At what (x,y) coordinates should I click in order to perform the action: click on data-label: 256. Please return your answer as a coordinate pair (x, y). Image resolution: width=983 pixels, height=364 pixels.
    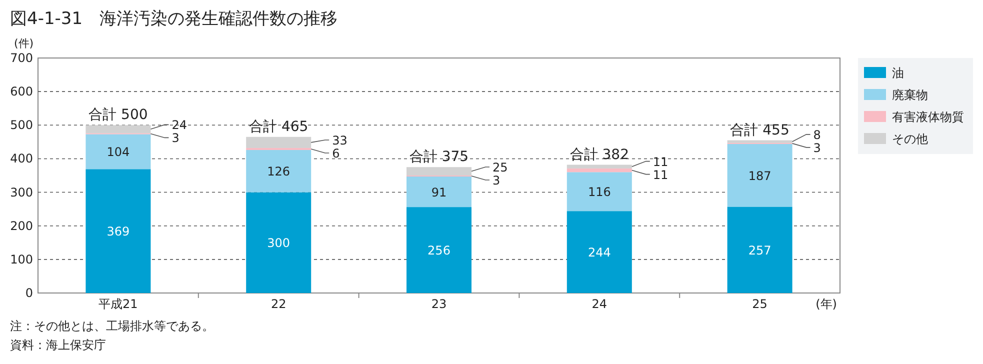
    Looking at the image, I should click on (439, 251).